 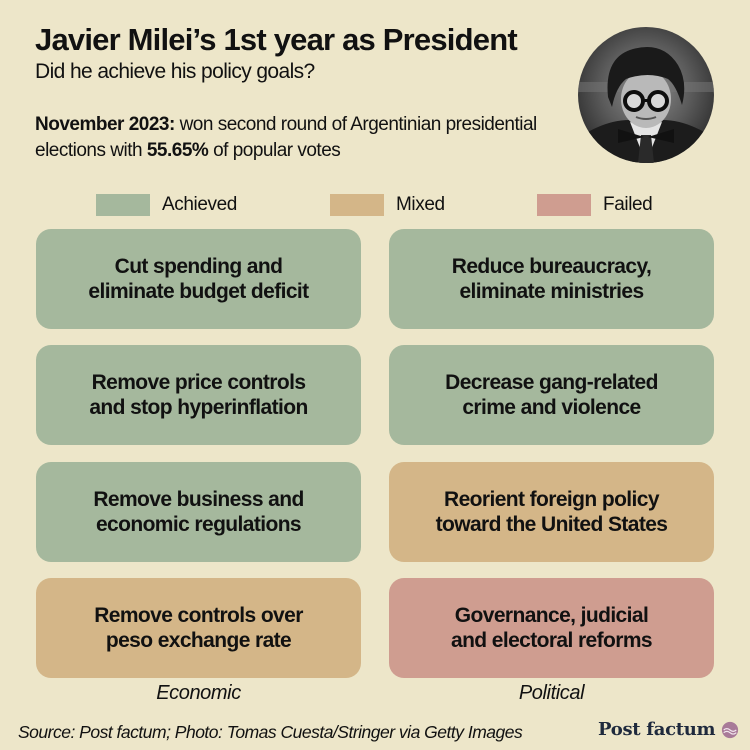 I want to click on goal-text-line: and electoral reforms, so click(x=552, y=640).